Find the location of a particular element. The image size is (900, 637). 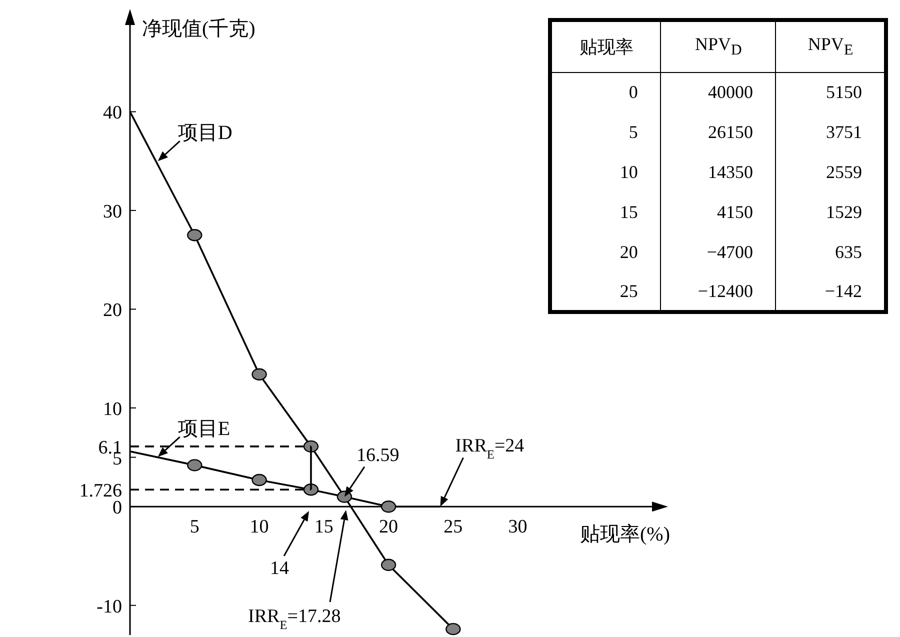

text: NPV$_{E}$ is located at coordinates (831, 46).